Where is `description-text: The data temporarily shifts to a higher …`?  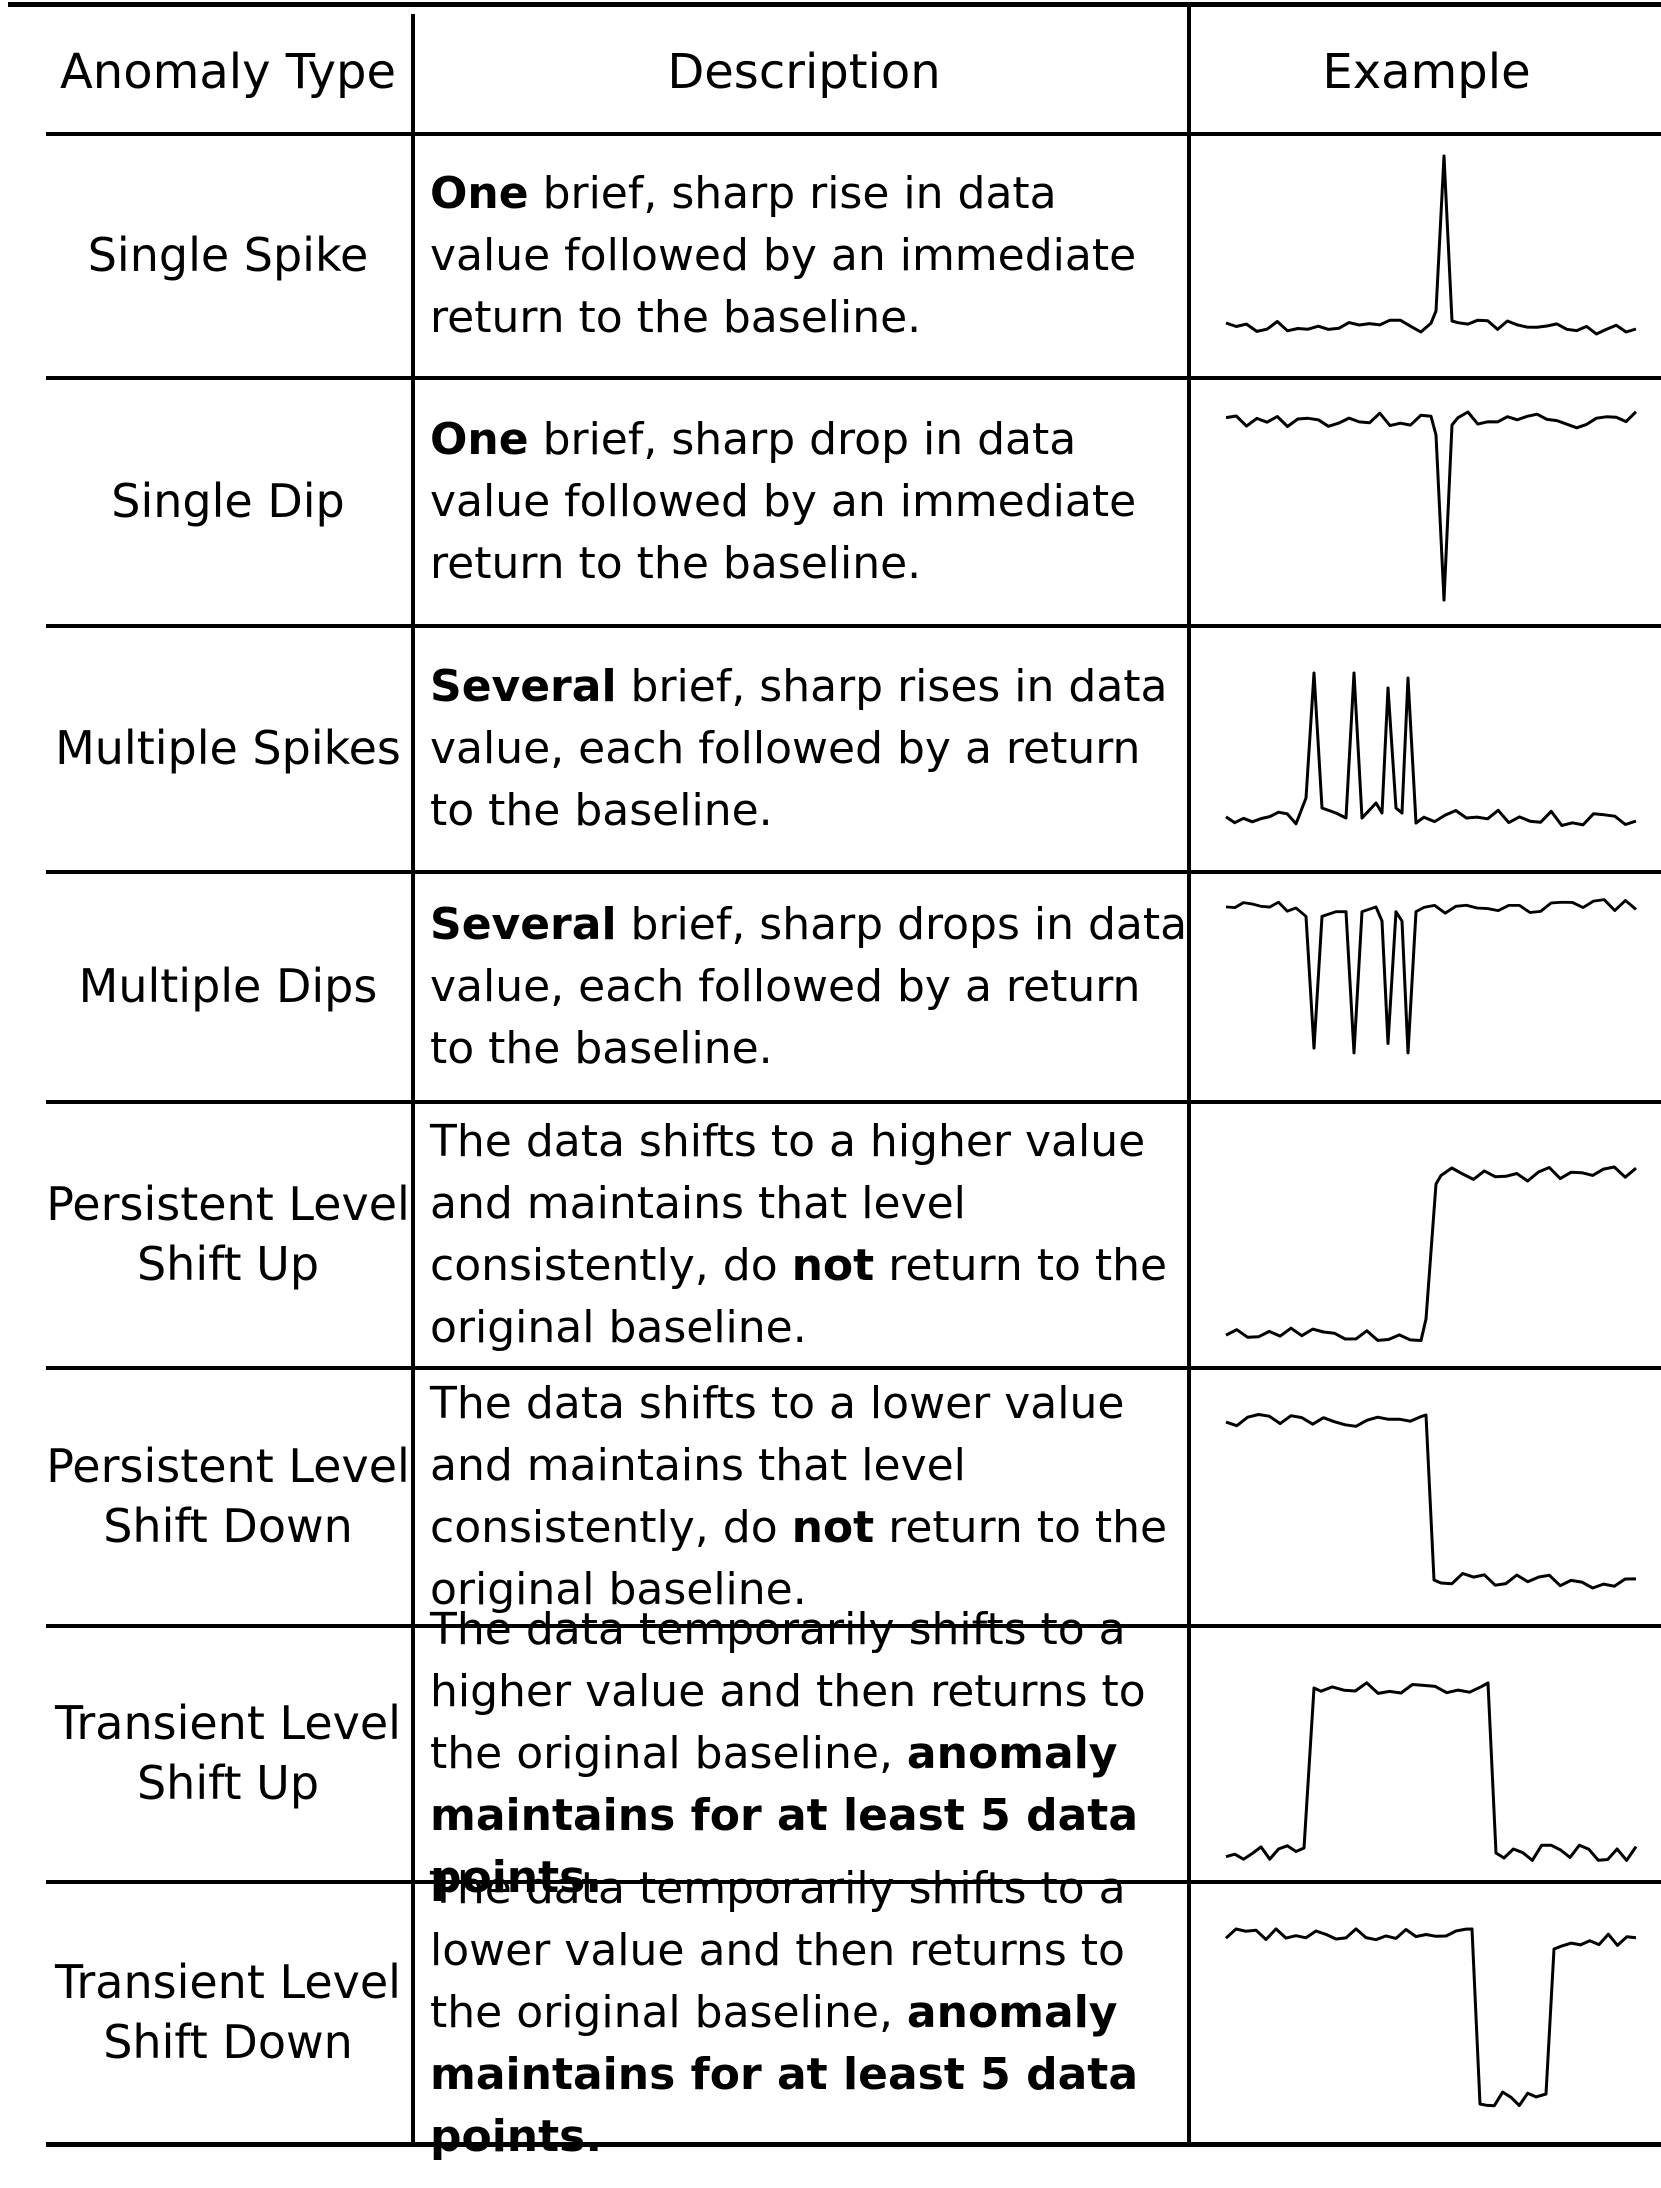 description-text: The data temporarily shifts to a higher … is located at coordinates (810, 1754).